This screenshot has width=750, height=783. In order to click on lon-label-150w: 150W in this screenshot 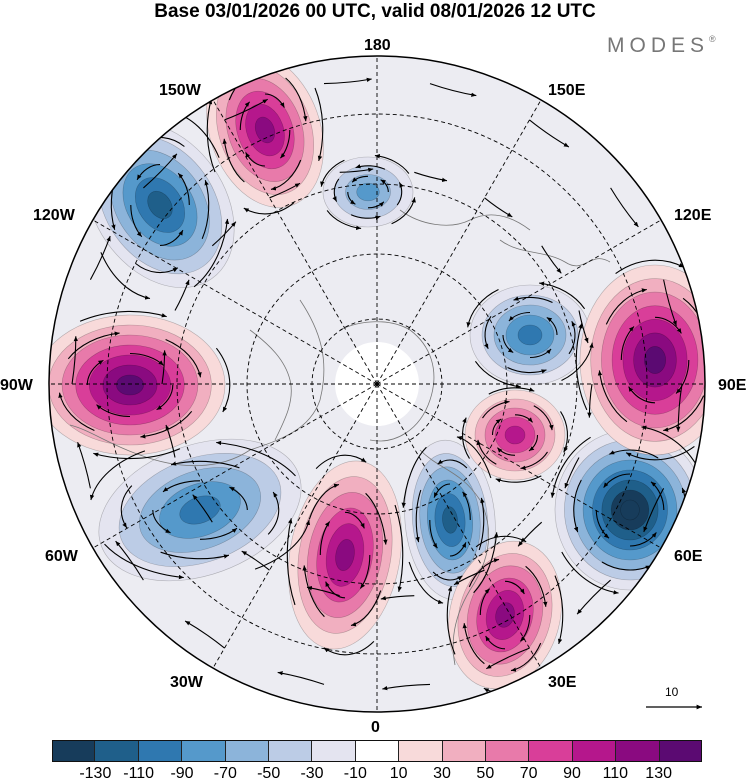, I will do `click(180, 90)`.